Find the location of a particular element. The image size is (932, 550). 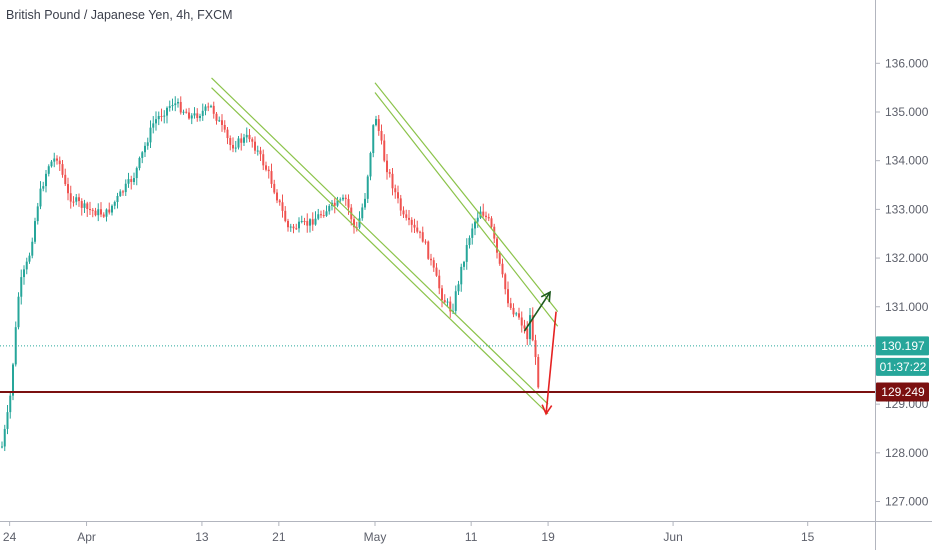

symbol-title: British Pound / Japanese Yen, 4h, FXCM is located at coordinates (119, 15).